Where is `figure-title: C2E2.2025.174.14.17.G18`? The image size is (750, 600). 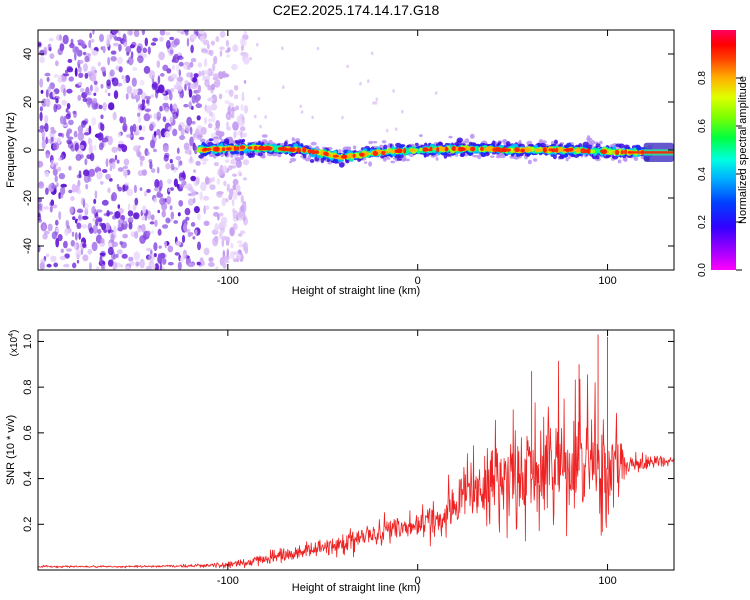 figure-title: C2E2.2025.174.14.17.G18 is located at coordinates (356, 10).